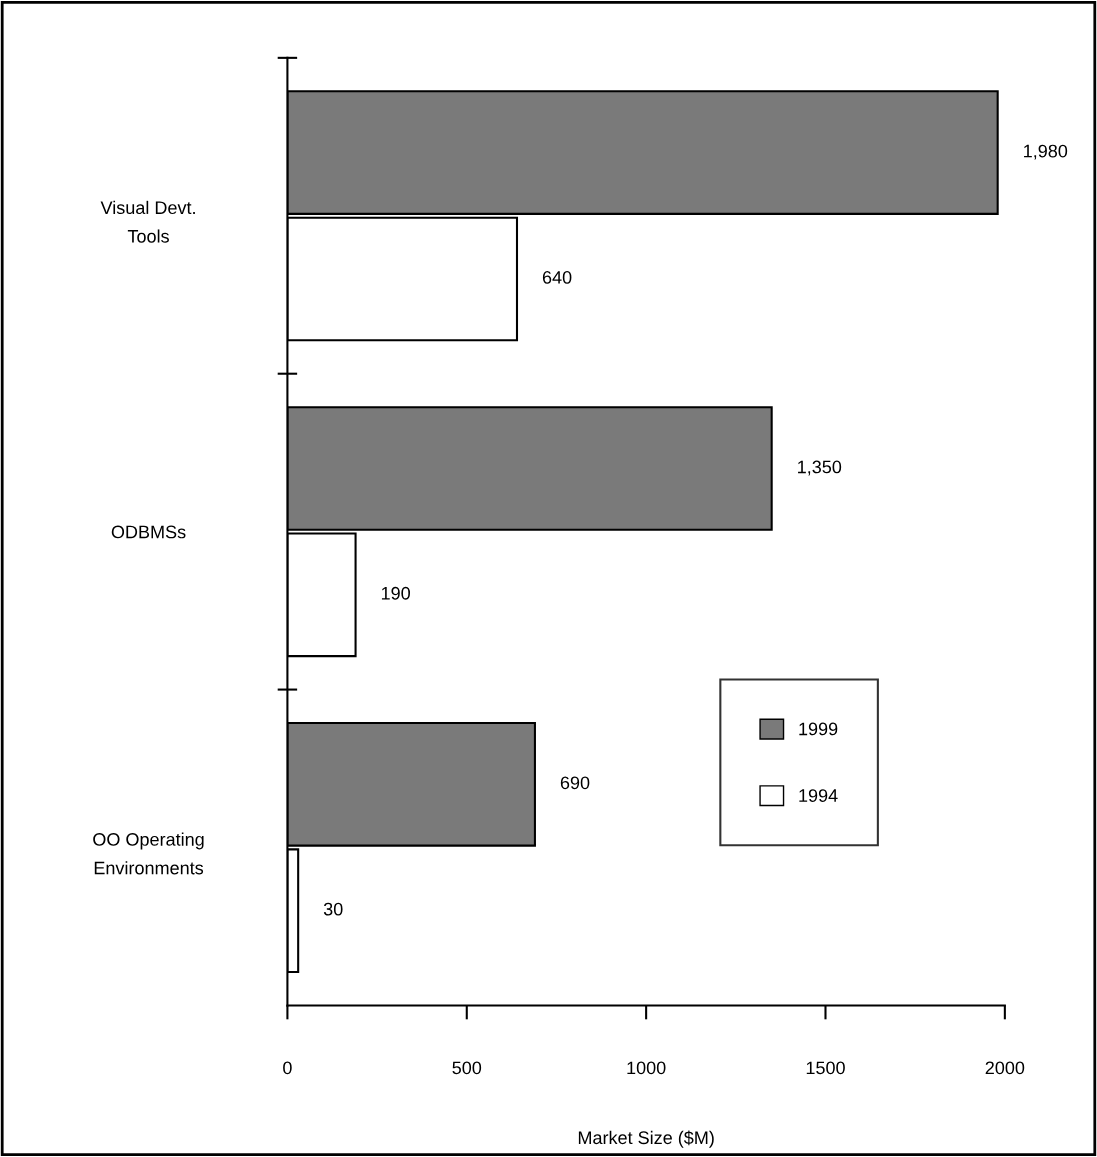 The image size is (1097, 1157). Describe the element at coordinates (147, 221) in the screenshot. I see `y-tick-label: Visual Devt. Tools` at that location.